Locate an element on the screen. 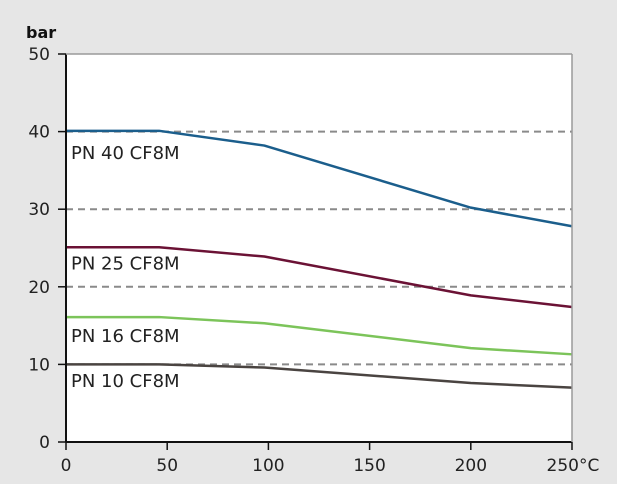 The image size is (617, 484). series-label-1: PN 40 CF8M is located at coordinates (125, 153).